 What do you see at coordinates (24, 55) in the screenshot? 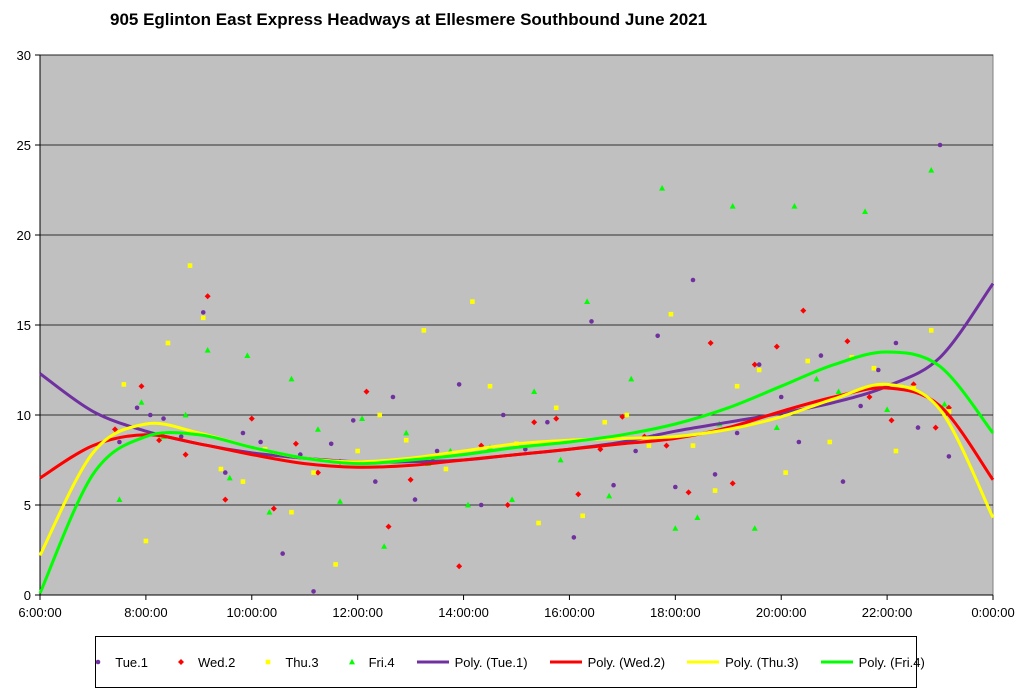
I see `y-tick-label: 30` at bounding box center [24, 55].